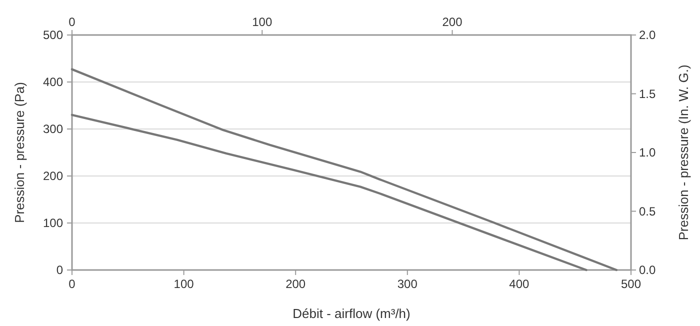 This screenshot has width=700, height=326. Describe the element at coordinates (53, 223) in the screenshot. I see `y-tick-label: 100` at that location.